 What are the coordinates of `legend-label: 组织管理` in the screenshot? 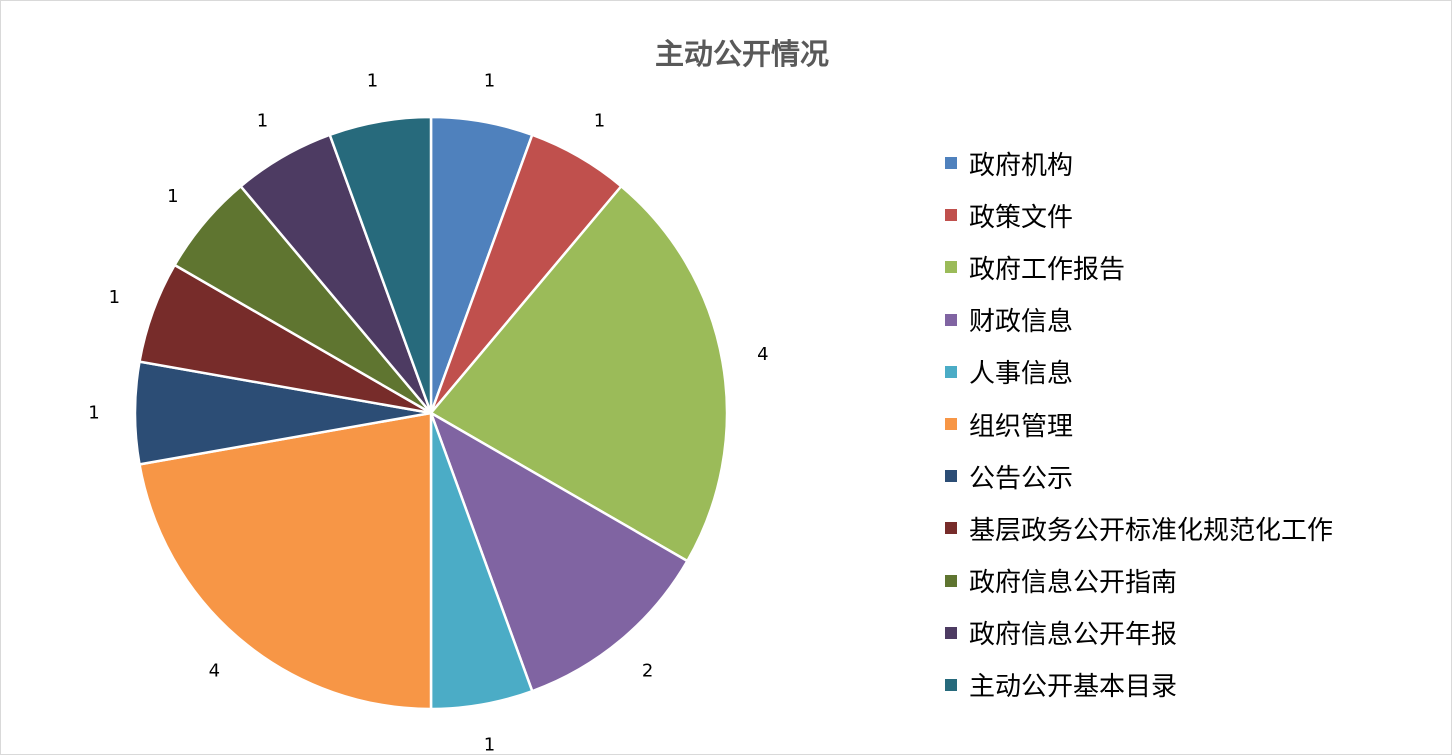 It's located at (1021, 426).